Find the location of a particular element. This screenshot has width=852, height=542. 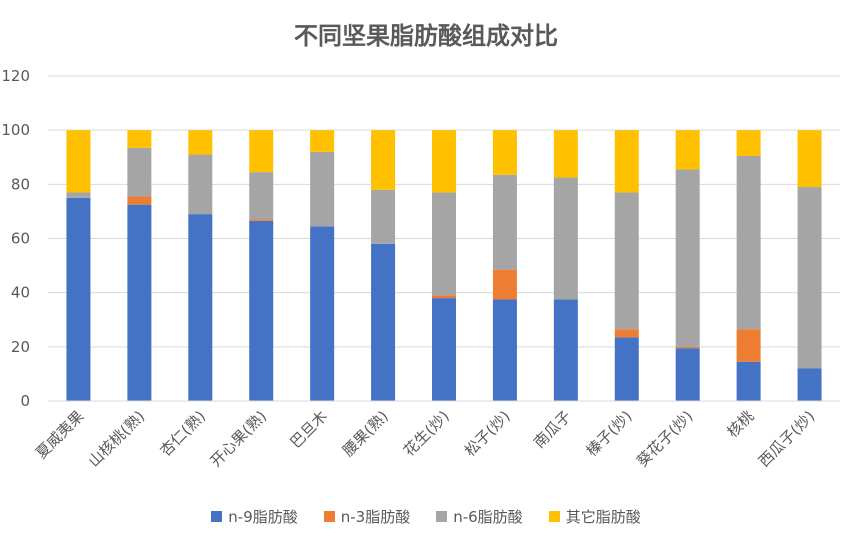

x-tick-label: 夏威夷果 is located at coordinates (59, 434).